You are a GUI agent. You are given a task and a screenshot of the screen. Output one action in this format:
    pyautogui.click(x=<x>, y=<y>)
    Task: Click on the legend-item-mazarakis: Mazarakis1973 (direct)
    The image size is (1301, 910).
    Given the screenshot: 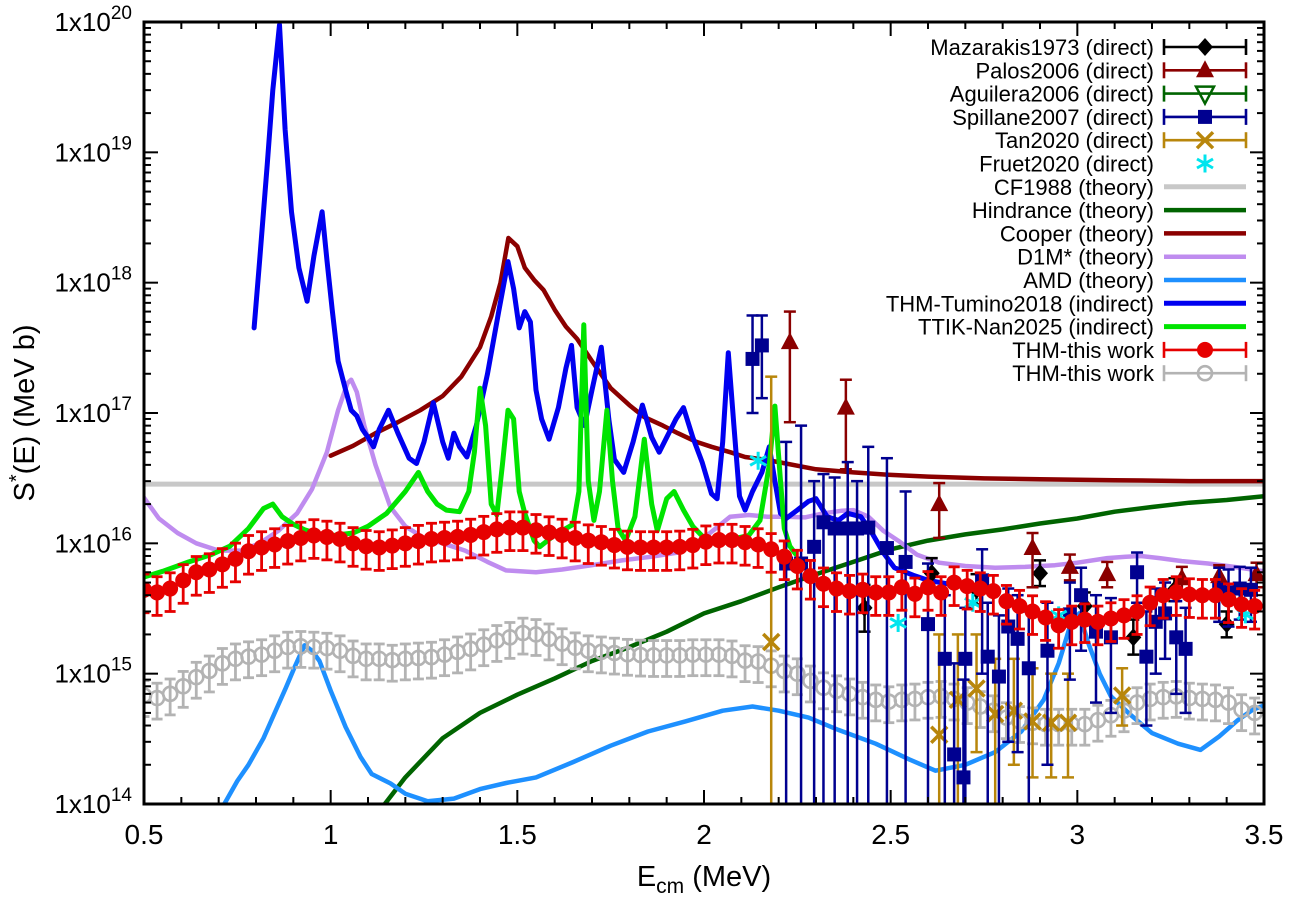 What is the action you would take?
    pyautogui.click(x=1089, y=47)
    